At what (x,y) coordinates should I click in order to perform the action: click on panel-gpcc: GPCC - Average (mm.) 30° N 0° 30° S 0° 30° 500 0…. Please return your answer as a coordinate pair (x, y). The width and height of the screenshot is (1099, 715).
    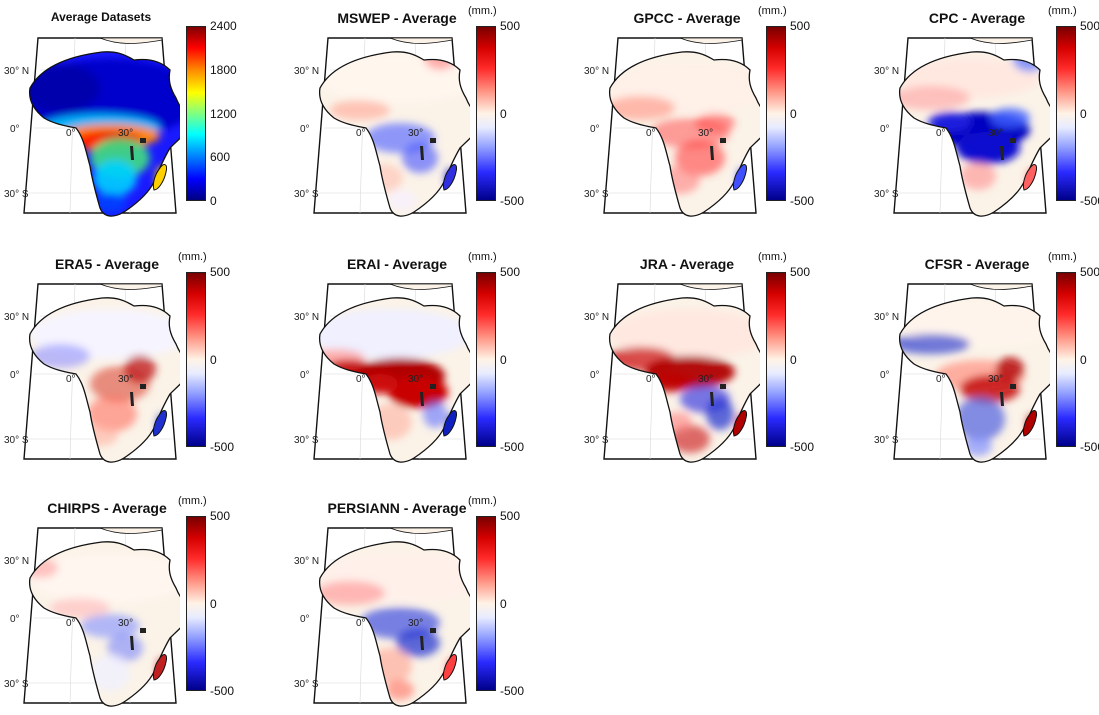
    Looking at the image, I should click on (710, 115).